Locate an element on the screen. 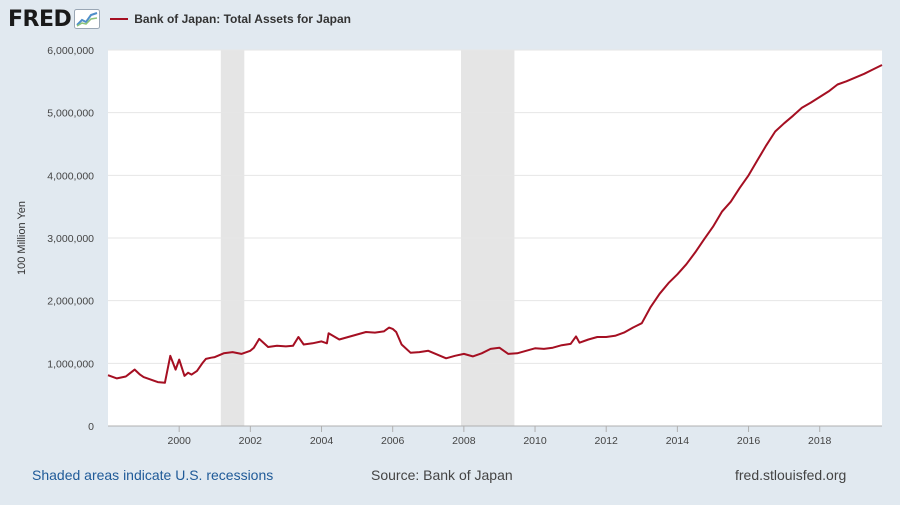 Image resolution: width=900 pixels, height=505 pixels. fred-logo: FRED is located at coordinates (54, 19).